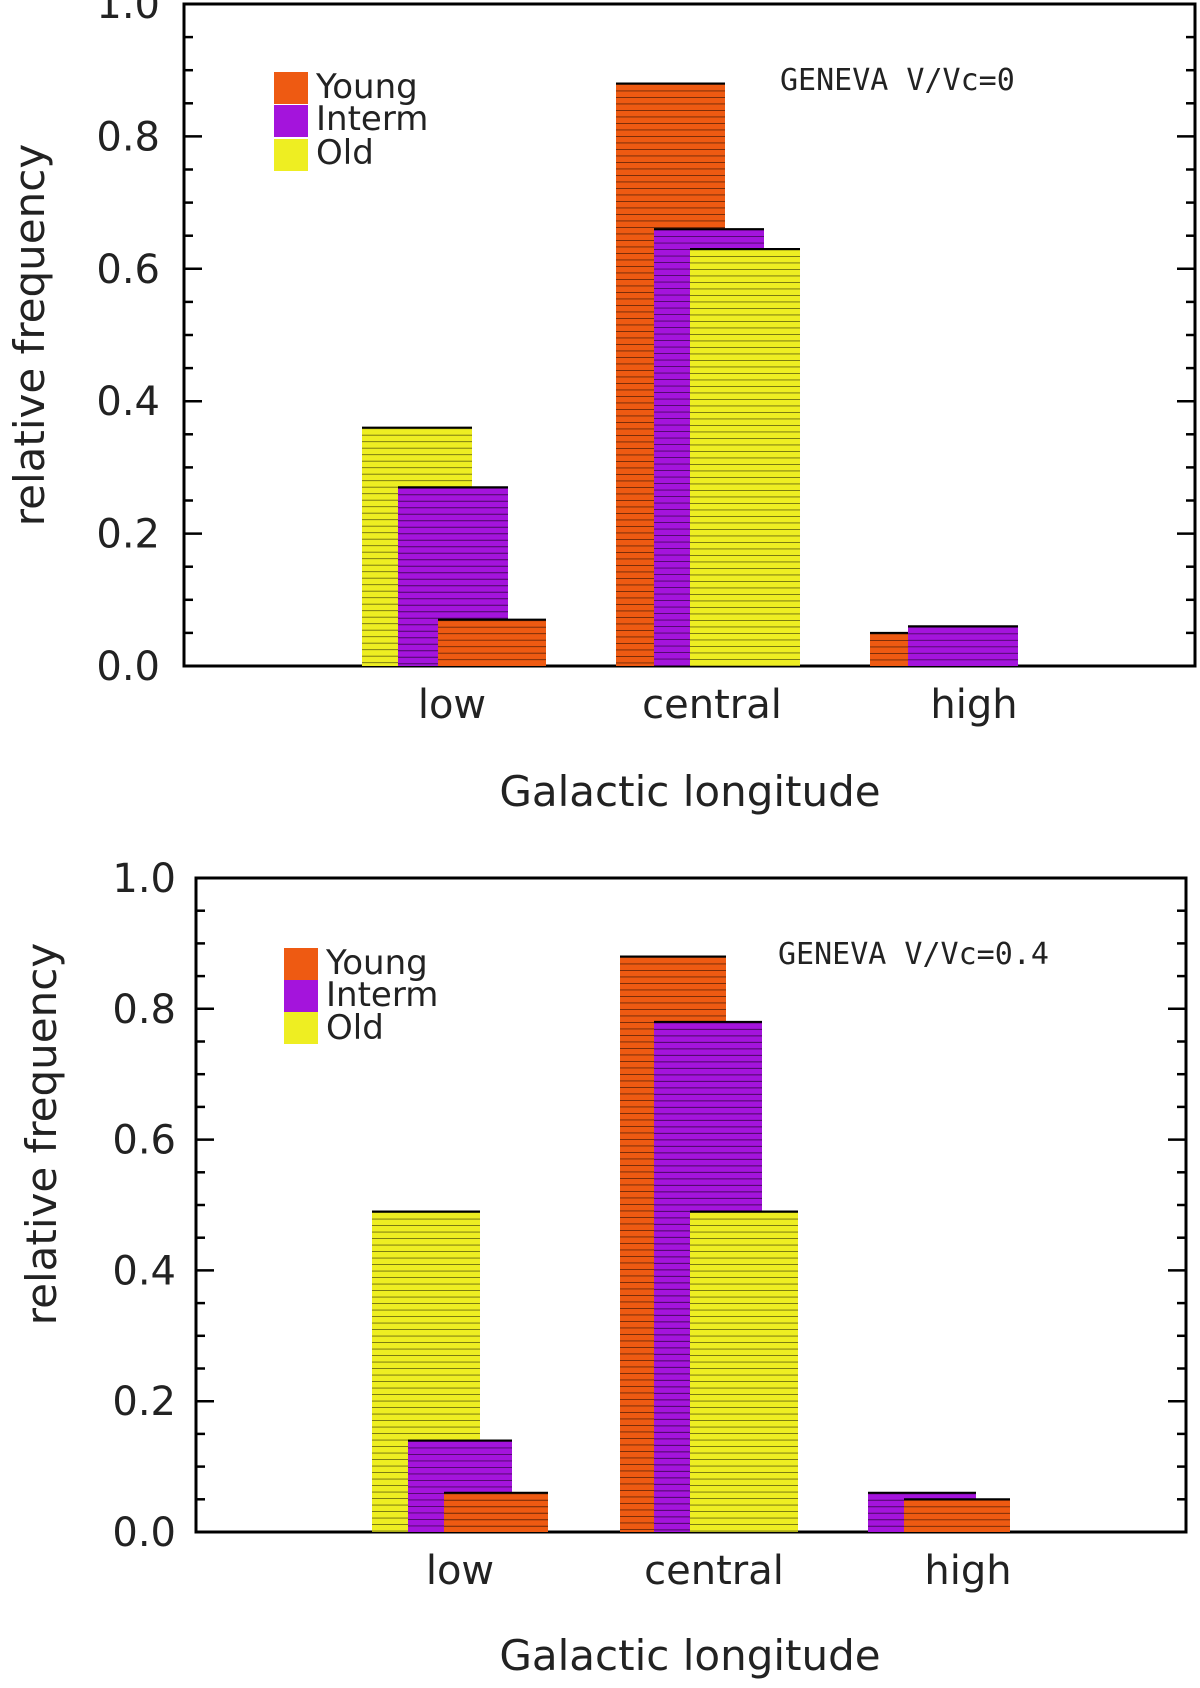  Describe the element at coordinates (913, 954) in the screenshot. I see `chart-annotation: GENEVA V/Vc=0.4` at that location.